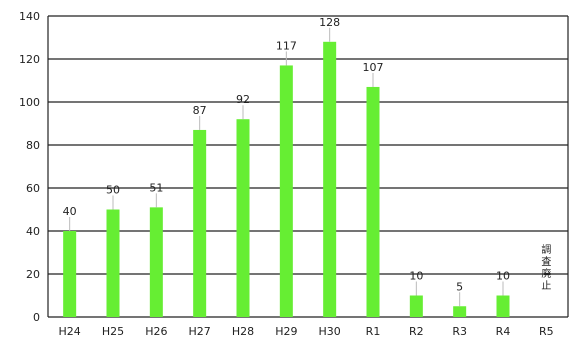 The height and width of the screenshot is (342, 578). What do you see at coordinates (113, 190) in the screenshot?
I see `data-label: 50` at bounding box center [113, 190].